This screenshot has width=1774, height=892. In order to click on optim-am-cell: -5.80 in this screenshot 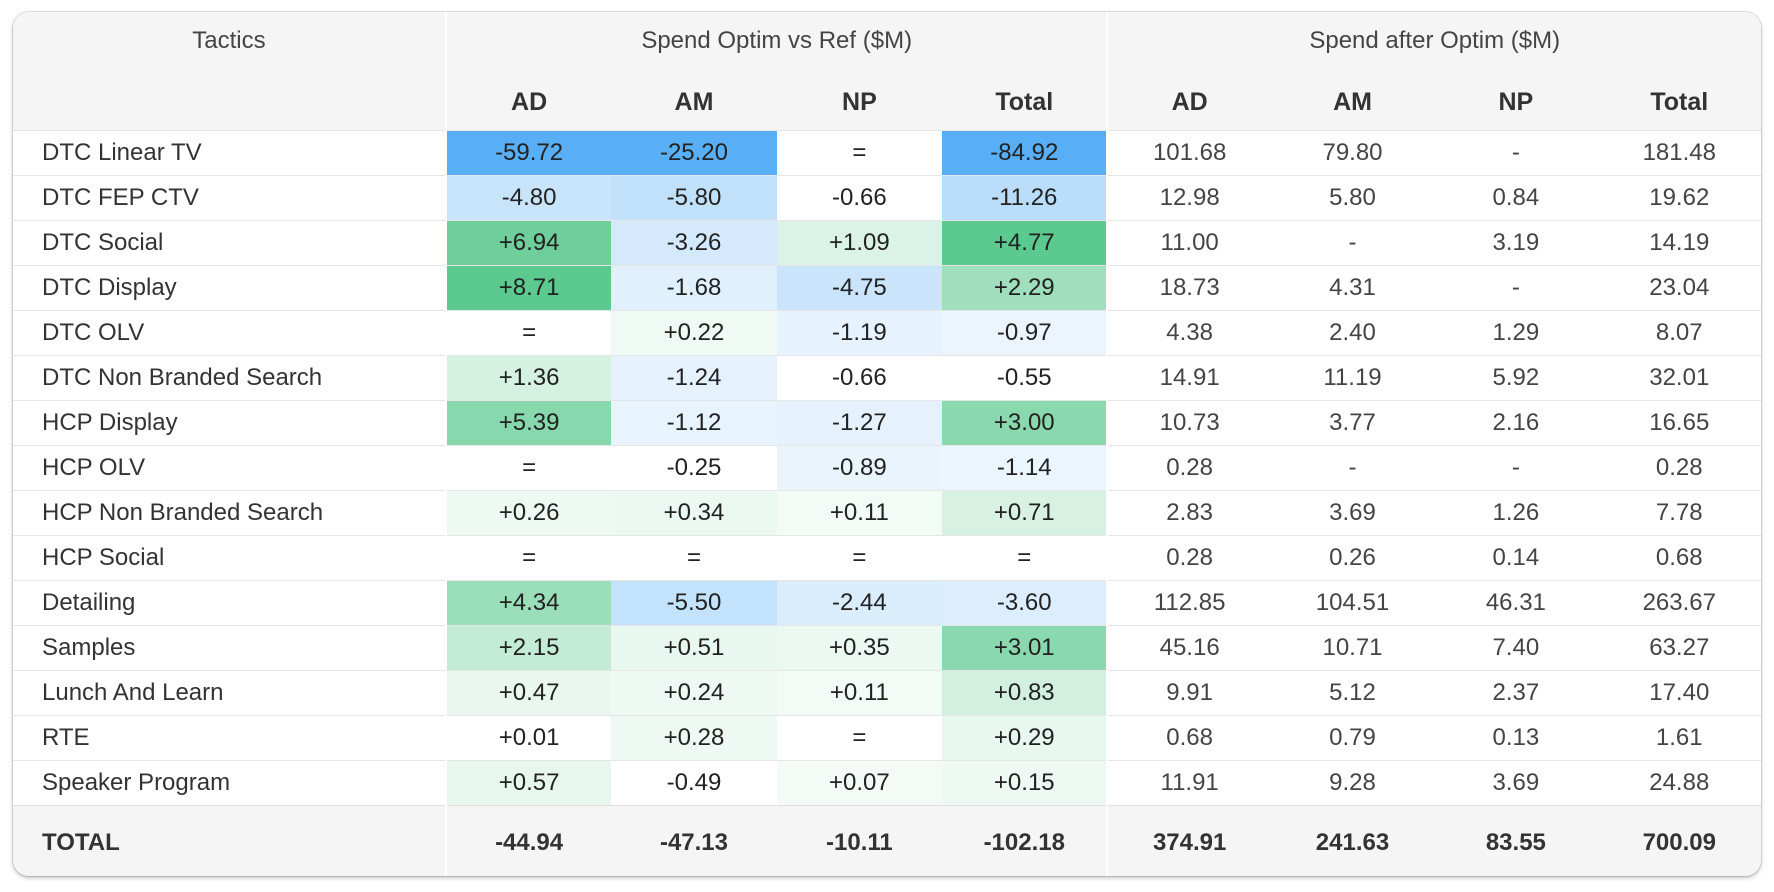, I will do `click(694, 198)`.